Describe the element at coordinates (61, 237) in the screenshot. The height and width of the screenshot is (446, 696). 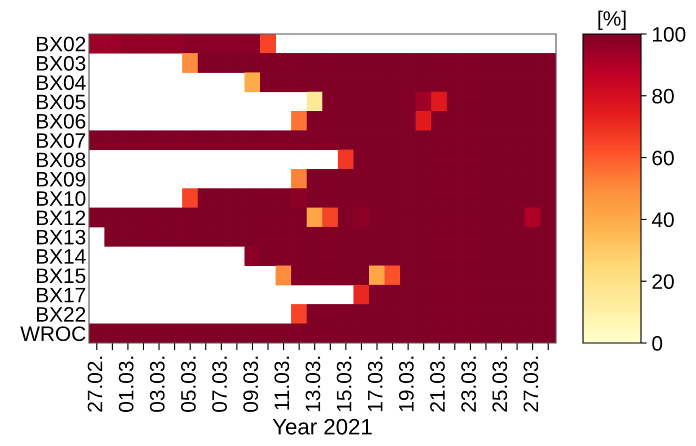
I see `y-tick-label: BX13` at that location.